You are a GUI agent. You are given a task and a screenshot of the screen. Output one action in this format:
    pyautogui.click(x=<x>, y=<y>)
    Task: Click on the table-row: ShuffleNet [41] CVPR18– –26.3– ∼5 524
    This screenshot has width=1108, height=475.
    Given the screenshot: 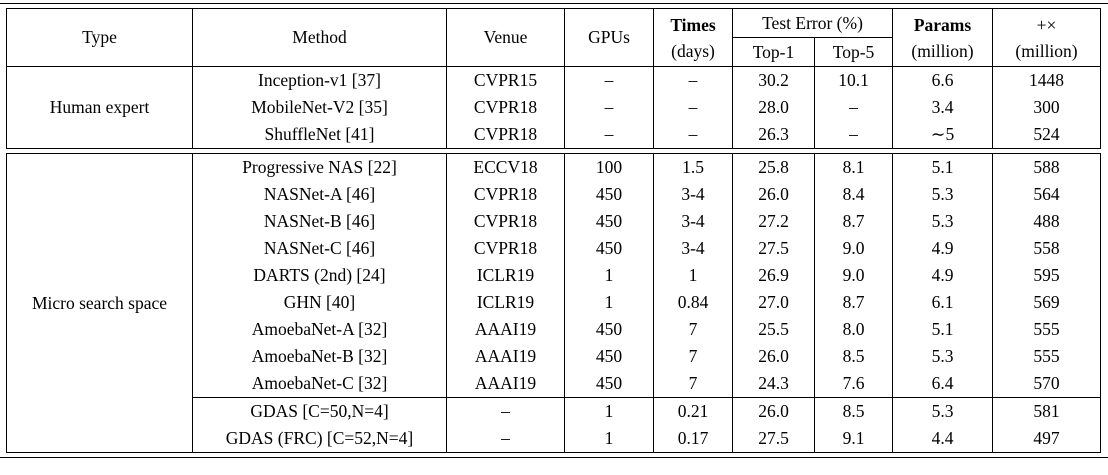 What is the action you would take?
    pyautogui.click(x=554, y=135)
    